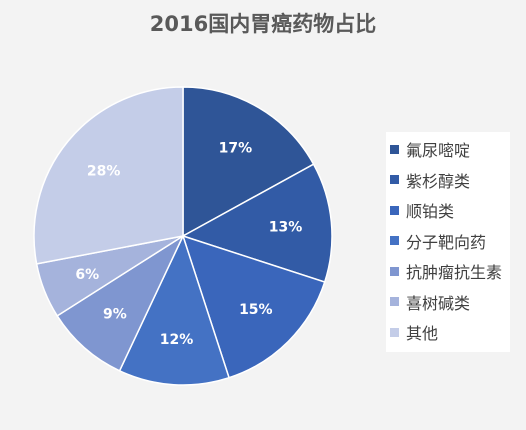 The width and height of the screenshot is (526, 430). Describe the element at coordinates (115, 314) in the screenshot. I see `data-label-5: 9%` at that location.